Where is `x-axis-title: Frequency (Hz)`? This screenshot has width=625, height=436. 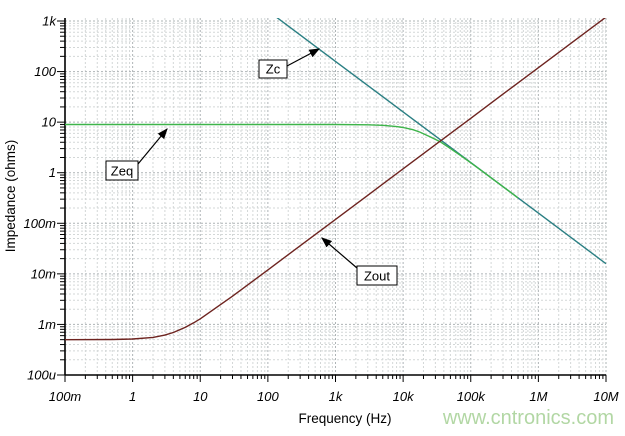 x-axis-title: Frequency (Hz) is located at coordinates (344, 418).